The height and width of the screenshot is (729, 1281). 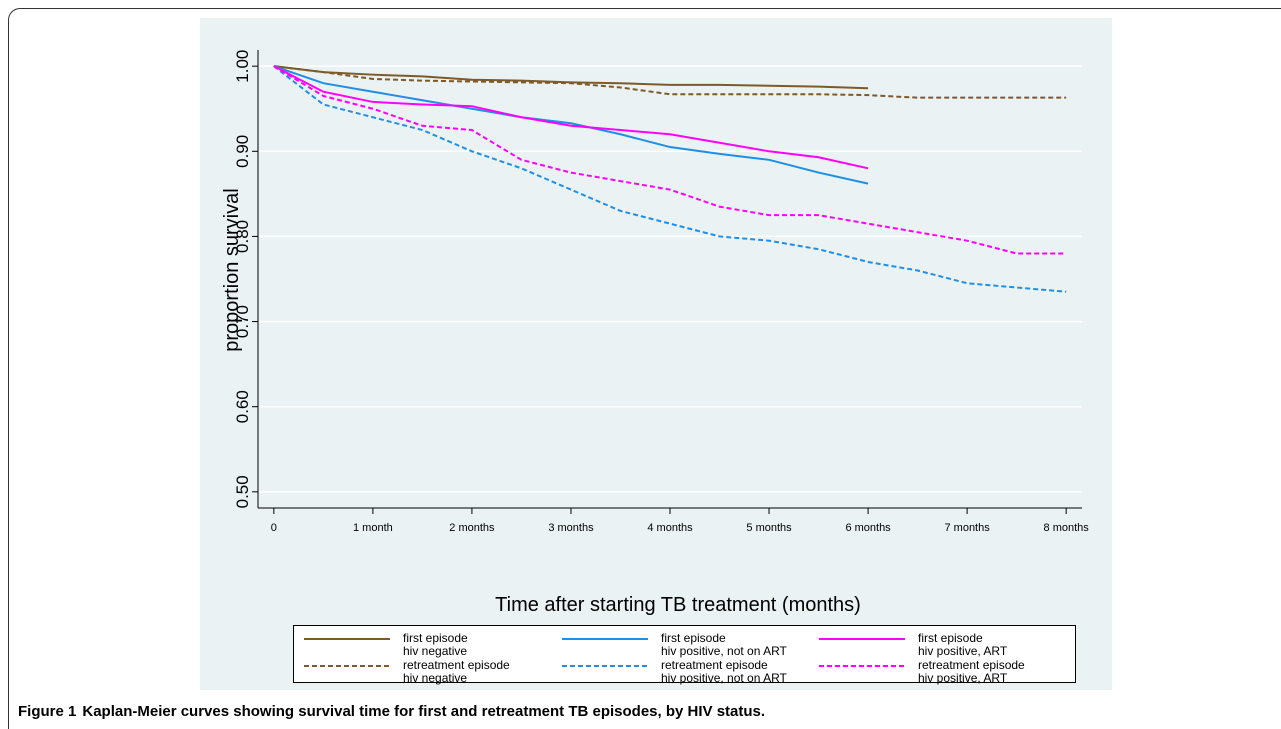 What do you see at coordinates (963, 644) in the screenshot?
I see `legend-label: first episode hiv positive, ART` at bounding box center [963, 644].